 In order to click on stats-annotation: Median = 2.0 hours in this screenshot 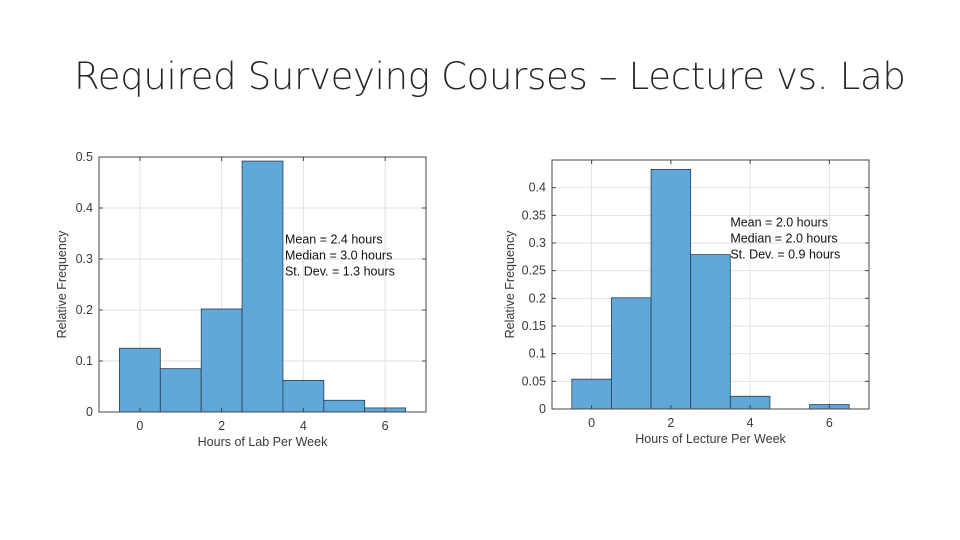, I will do `click(783, 238)`.